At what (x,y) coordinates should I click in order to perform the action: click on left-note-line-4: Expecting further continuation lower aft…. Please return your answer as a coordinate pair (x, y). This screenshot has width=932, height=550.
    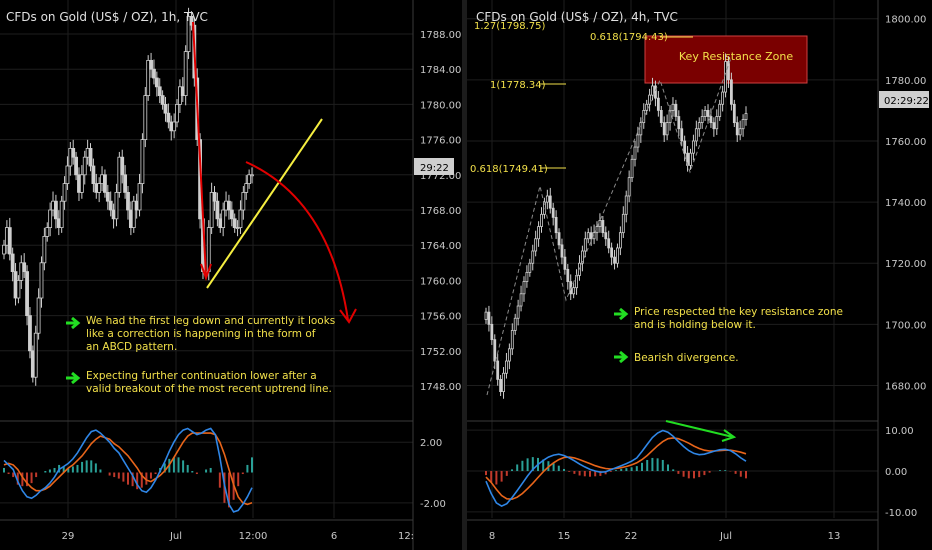
    Looking at the image, I should click on (201, 376).